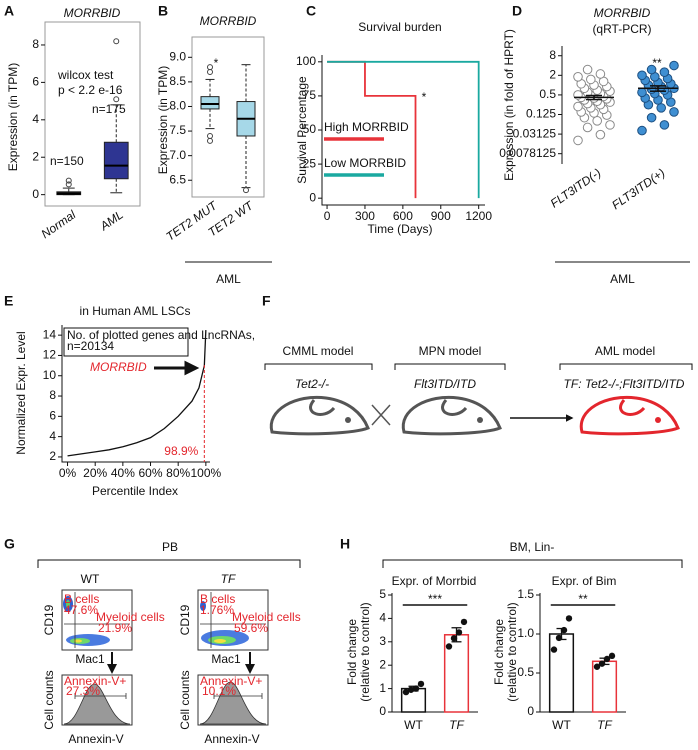 The image size is (698, 750). I want to click on x-tick-label: AML, so click(111, 221).